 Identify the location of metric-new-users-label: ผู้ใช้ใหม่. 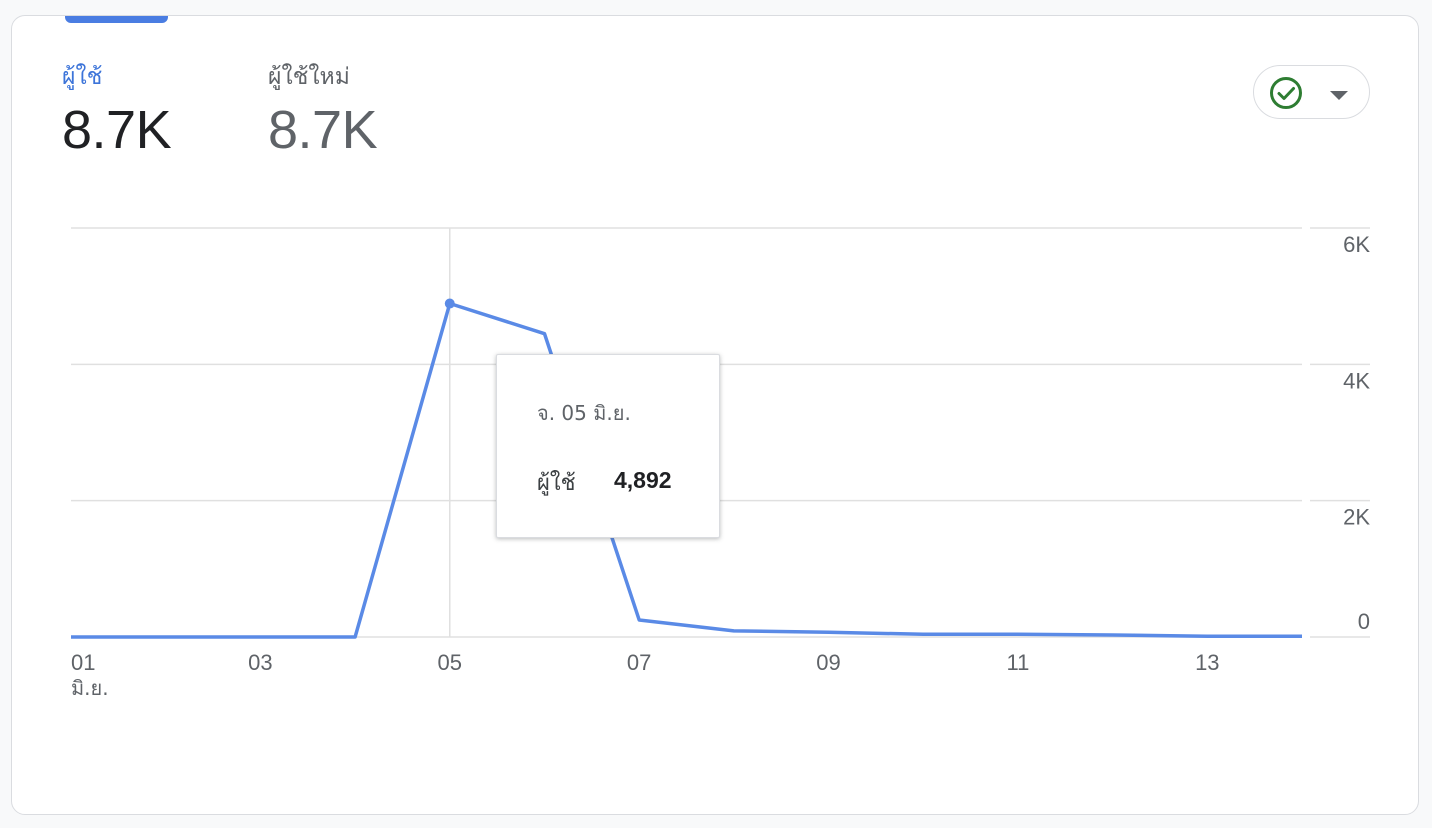
(309, 77).